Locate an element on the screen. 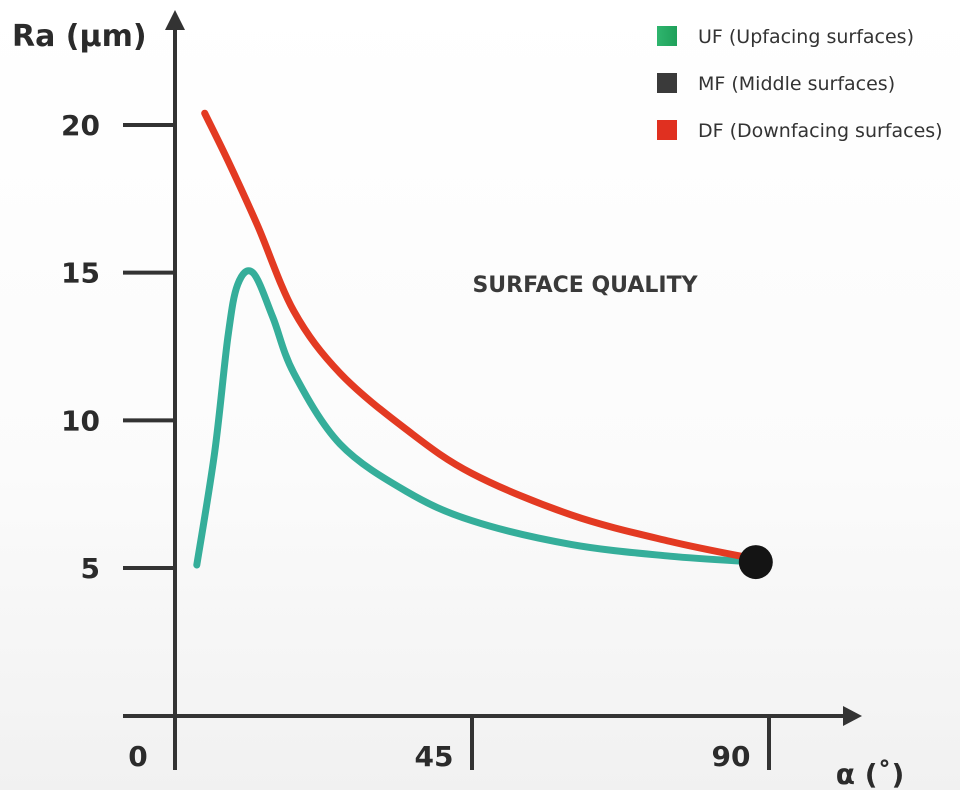 This screenshot has width=960, height=790. x-tick-label: 90 is located at coordinates (731, 756).